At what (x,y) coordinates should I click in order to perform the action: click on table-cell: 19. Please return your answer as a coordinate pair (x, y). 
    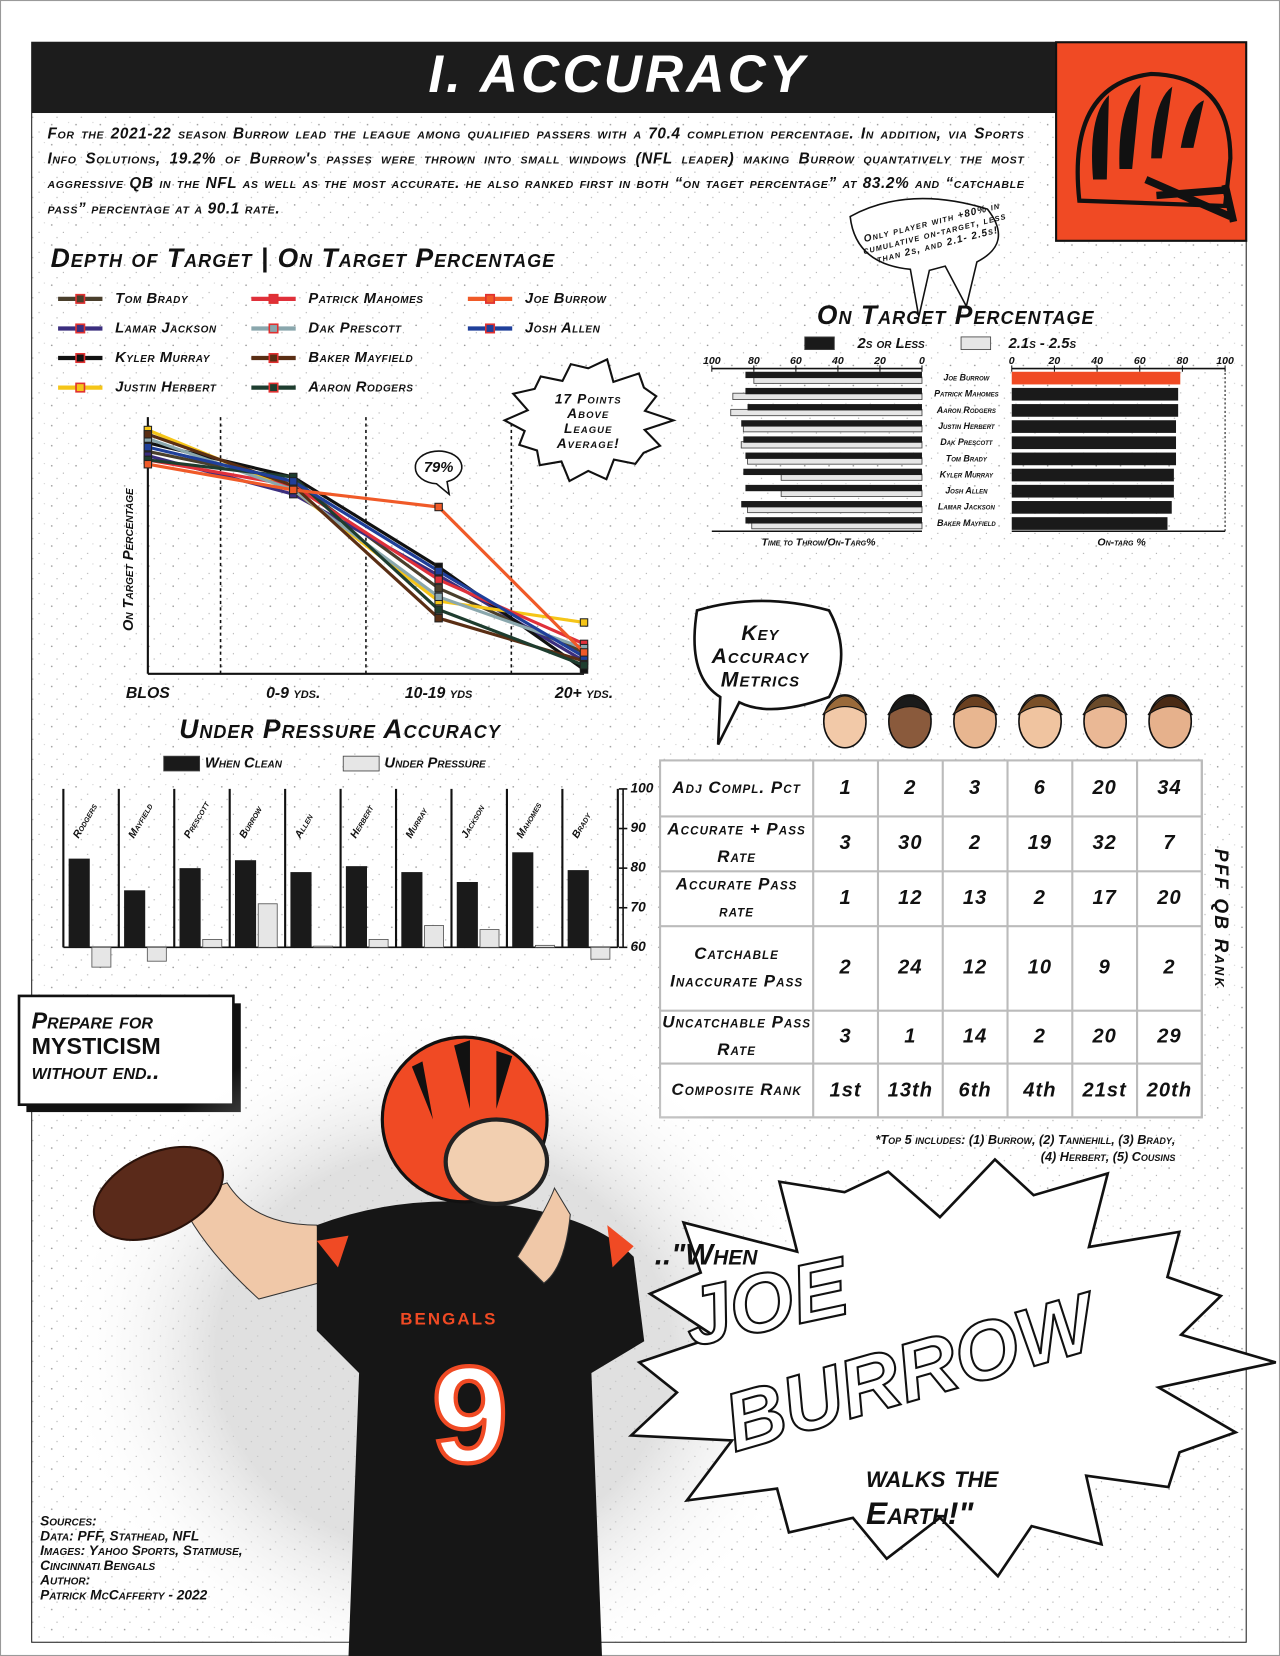
    Looking at the image, I should click on (1040, 843).